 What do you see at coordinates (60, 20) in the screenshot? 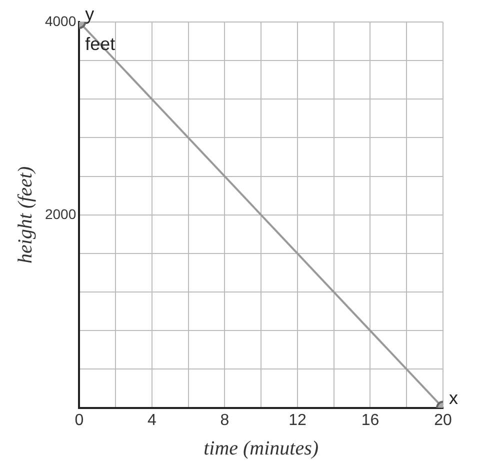
I see `y-tick-label: 4000` at bounding box center [60, 20].